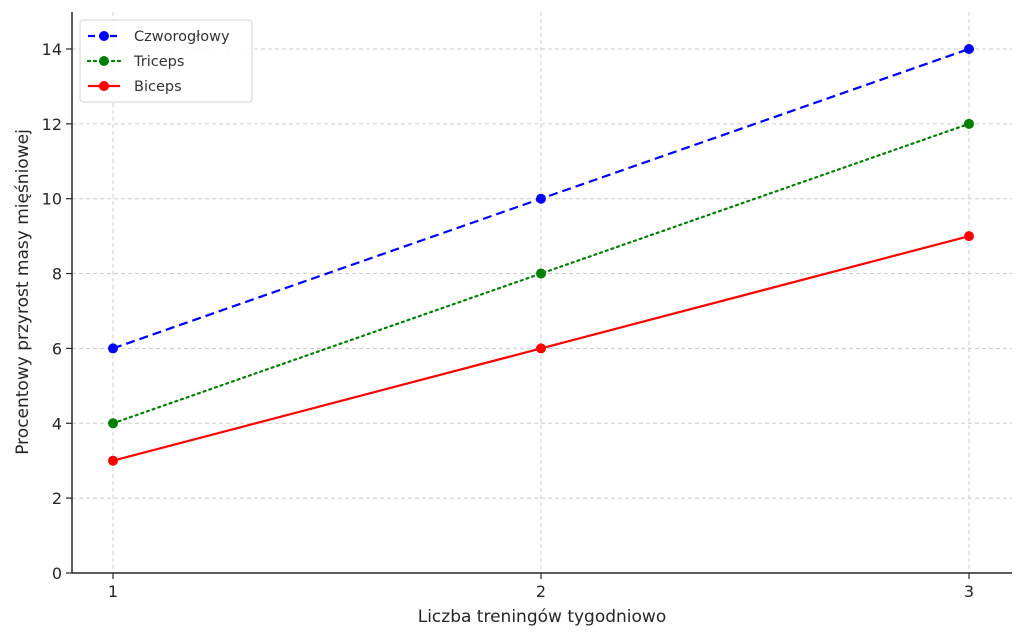 The image size is (1024, 639). I want to click on legend-item: Triceps, so click(135, 62).